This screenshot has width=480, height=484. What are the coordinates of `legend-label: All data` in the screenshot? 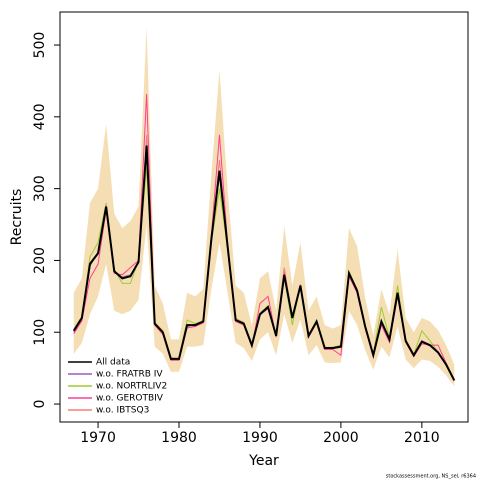 It's located at (113, 363).